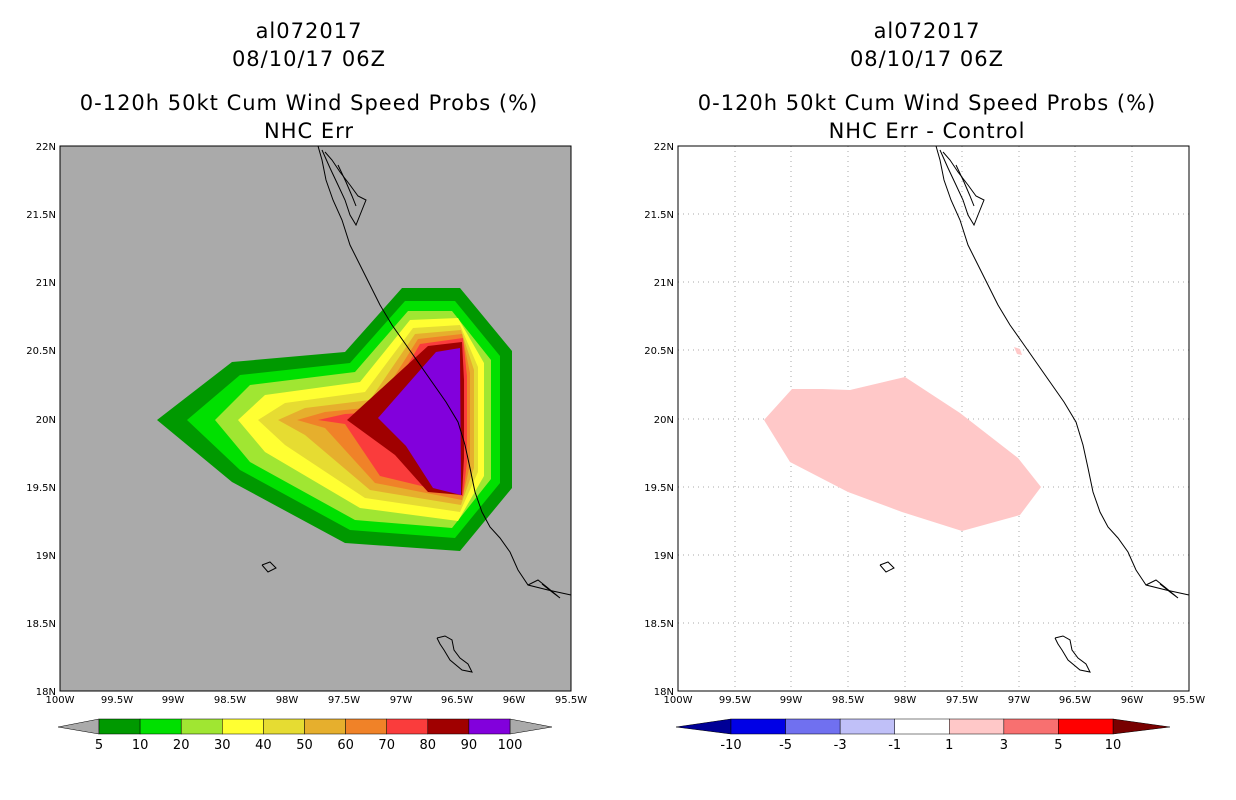 The width and height of the screenshot is (1236, 800). I want to click on colorbar-label: 60, so click(345, 745).